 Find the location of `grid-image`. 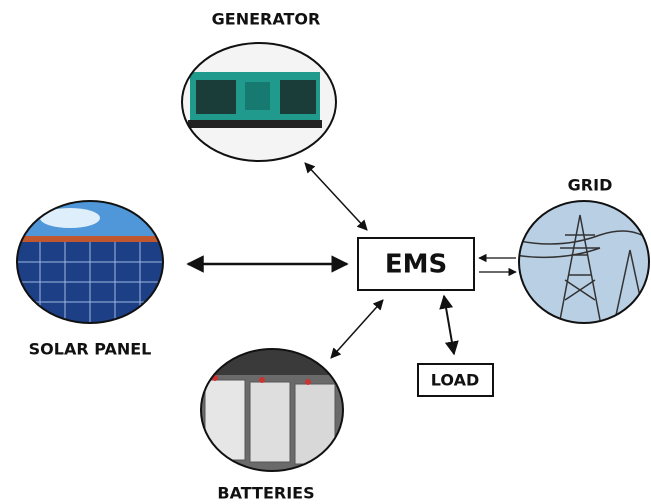

grid-image is located at coordinates (584, 262).